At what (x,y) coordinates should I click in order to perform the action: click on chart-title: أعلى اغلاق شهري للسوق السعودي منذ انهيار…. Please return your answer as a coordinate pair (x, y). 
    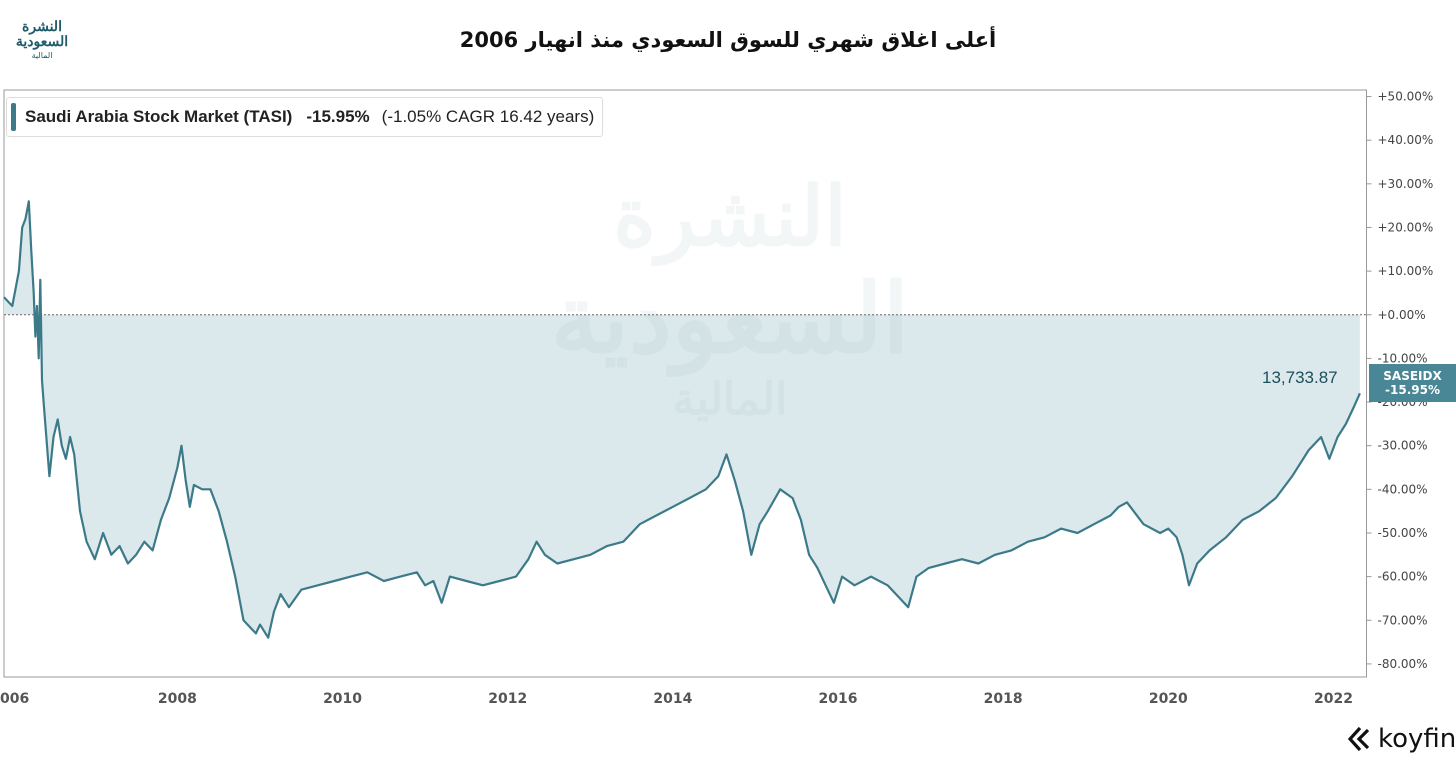
    Looking at the image, I should click on (728, 40).